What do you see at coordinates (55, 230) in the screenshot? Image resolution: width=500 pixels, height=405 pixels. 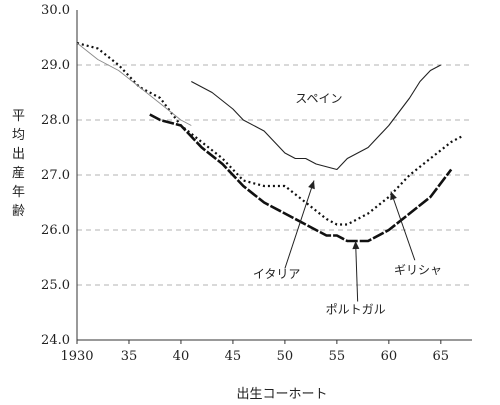 I see `y-tick-label: 26.0` at bounding box center [55, 230].